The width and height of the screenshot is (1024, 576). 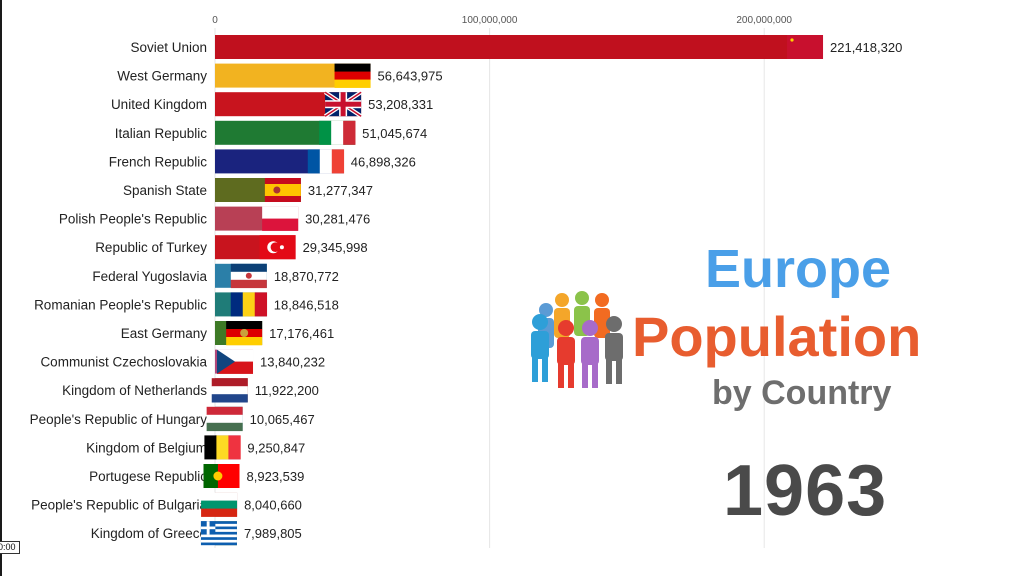 What do you see at coordinates (764, 20) in the screenshot?
I see `x-tick-label: 200,000,000` at bounding box center [764, 20].